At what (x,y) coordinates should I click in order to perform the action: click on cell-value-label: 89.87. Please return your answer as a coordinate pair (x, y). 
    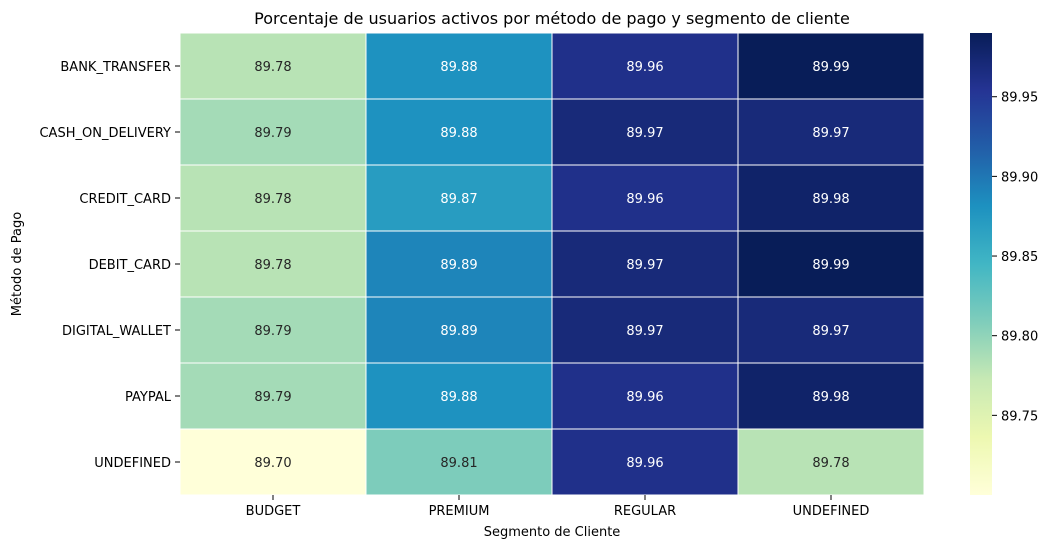
    Looking at the image, I should click on (458, 199).